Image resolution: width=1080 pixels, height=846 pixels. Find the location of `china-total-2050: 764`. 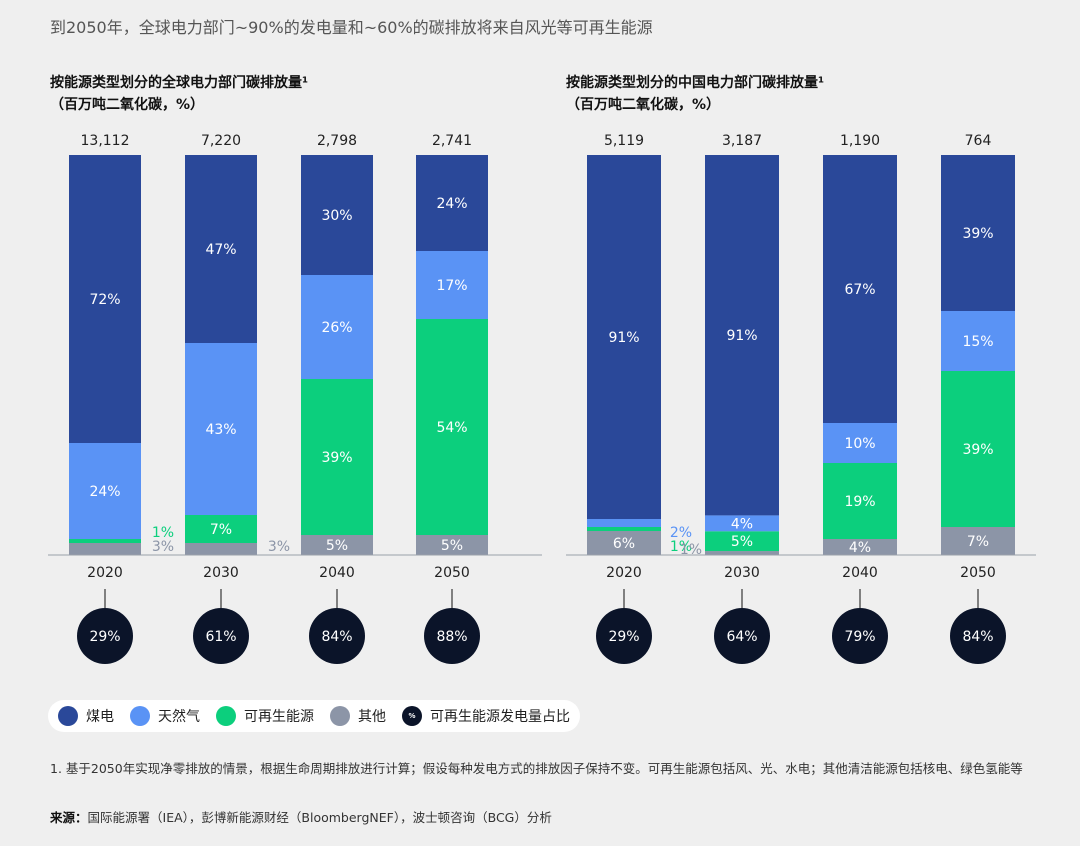

china-total-2050: 764 is located at coordinates (978, 141).